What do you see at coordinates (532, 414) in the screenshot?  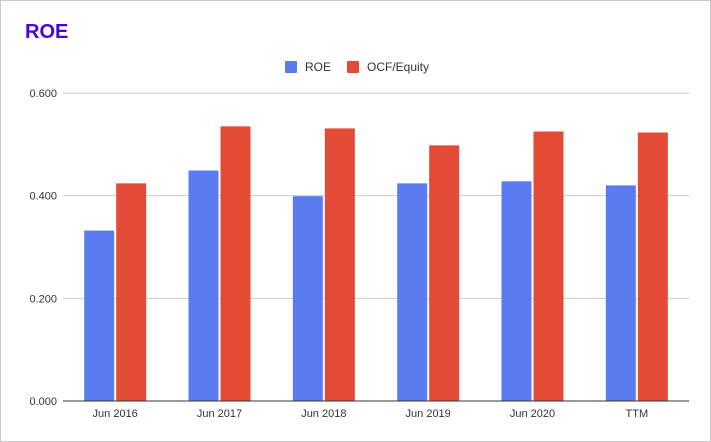 I see `x-tick-label: Jun 2020` at bounding box center [532, 414].